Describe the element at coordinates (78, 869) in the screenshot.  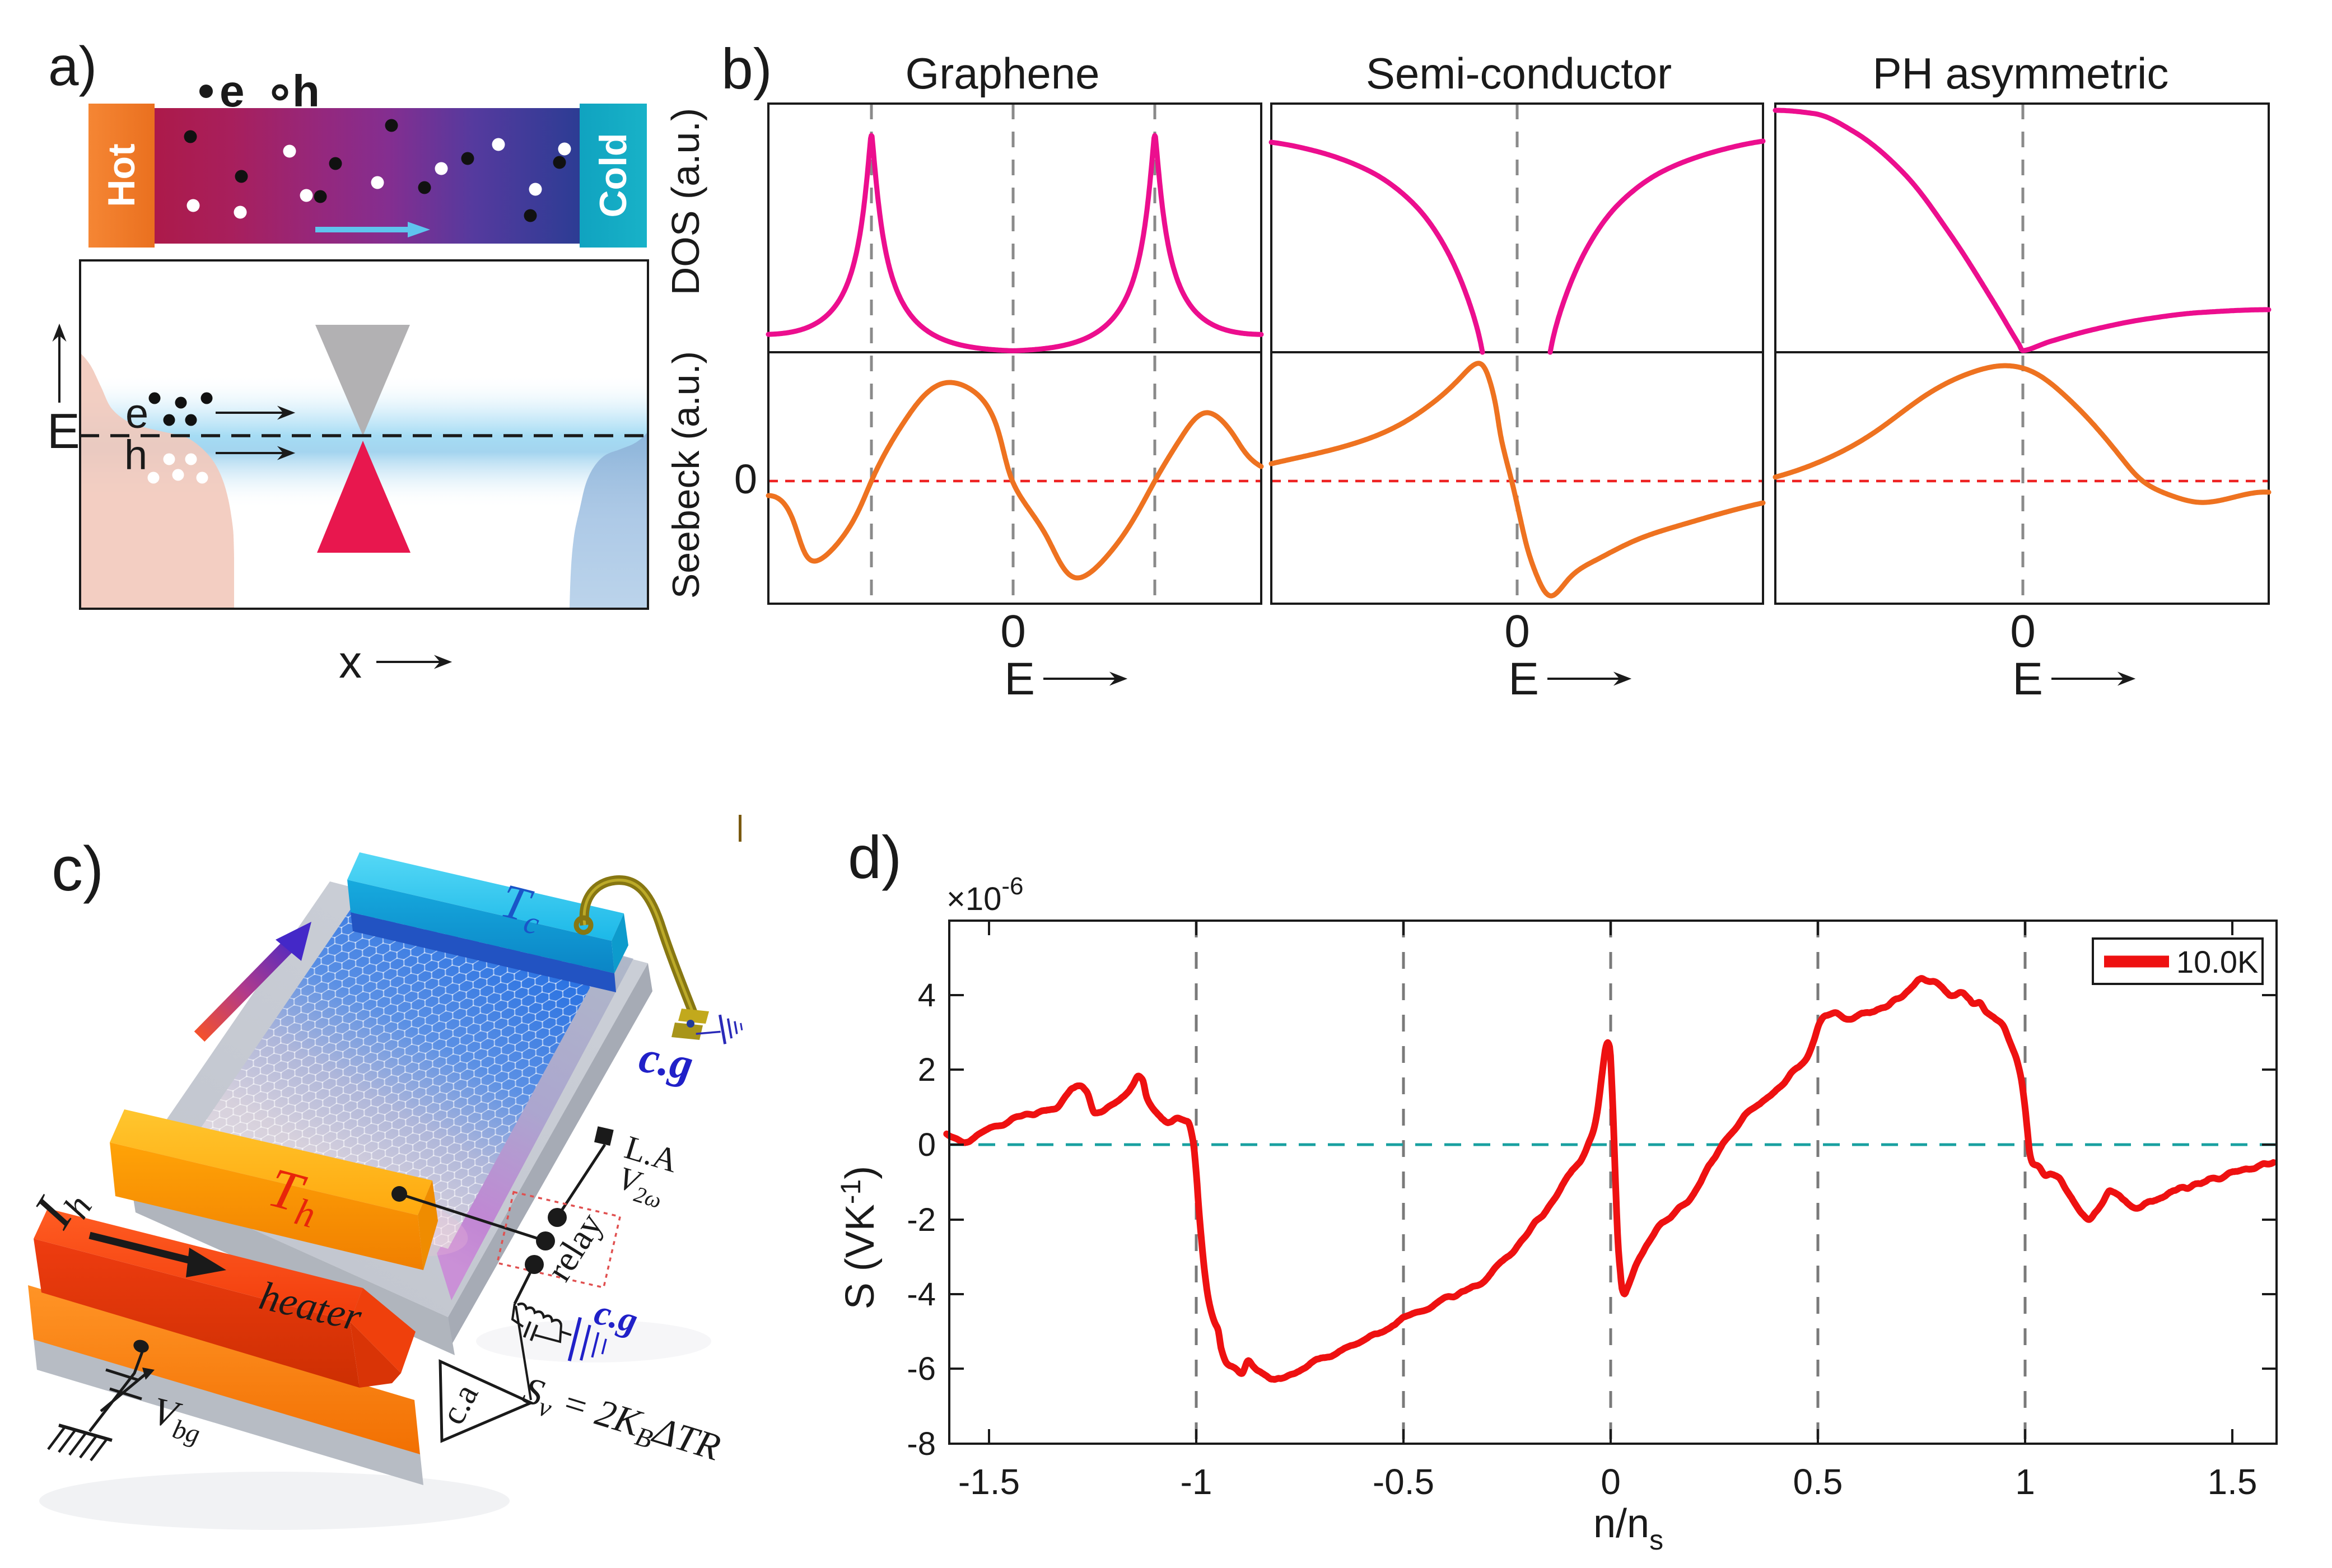
I see `svg-text: c)` at that location.